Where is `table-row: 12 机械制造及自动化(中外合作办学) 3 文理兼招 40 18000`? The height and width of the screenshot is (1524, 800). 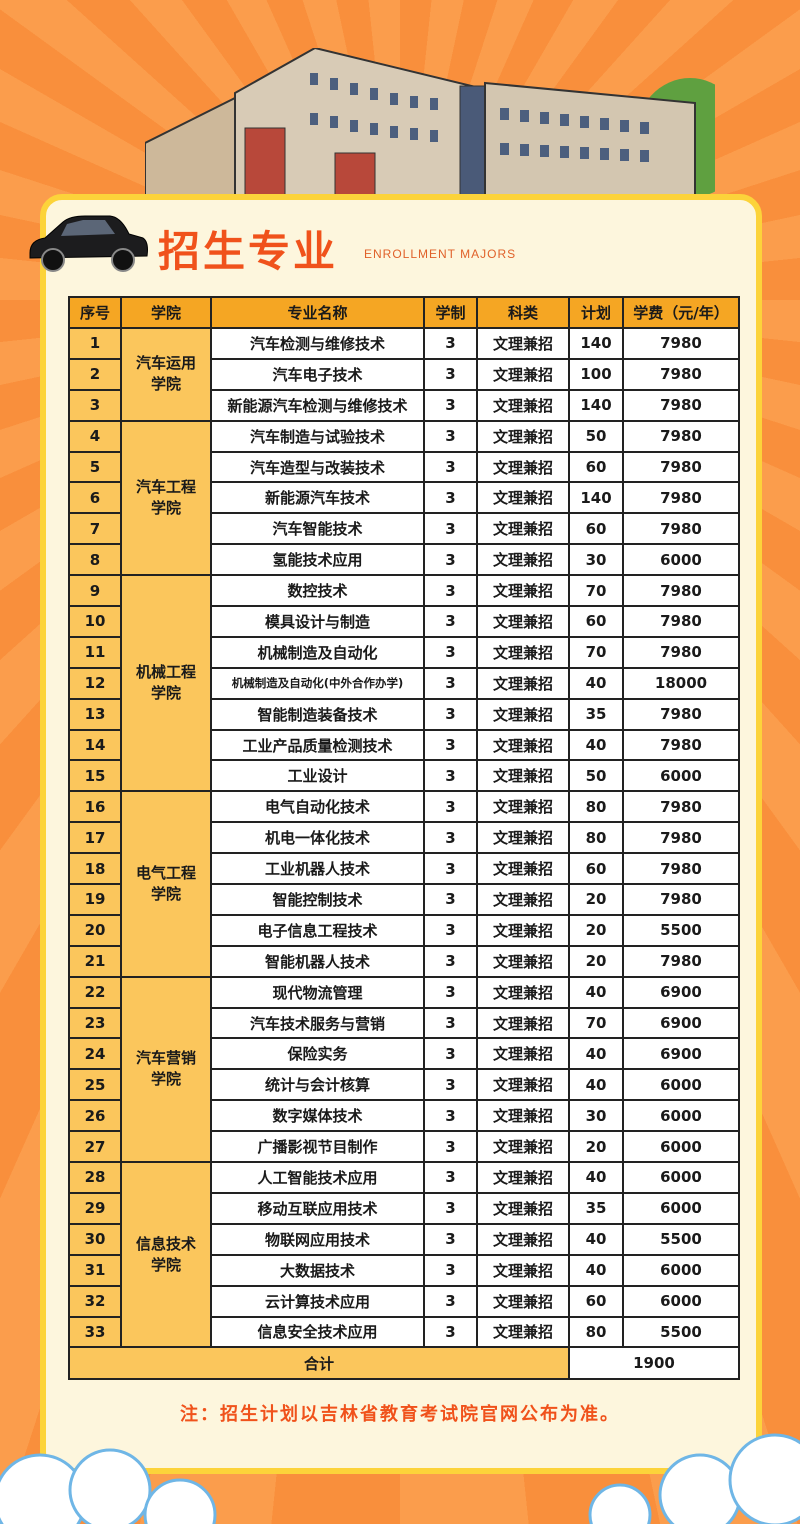 table-row: 12 机械制造及自动化(中外合作办学) 3 文理兼招 40 18000 is located at coordinates (404, 683).